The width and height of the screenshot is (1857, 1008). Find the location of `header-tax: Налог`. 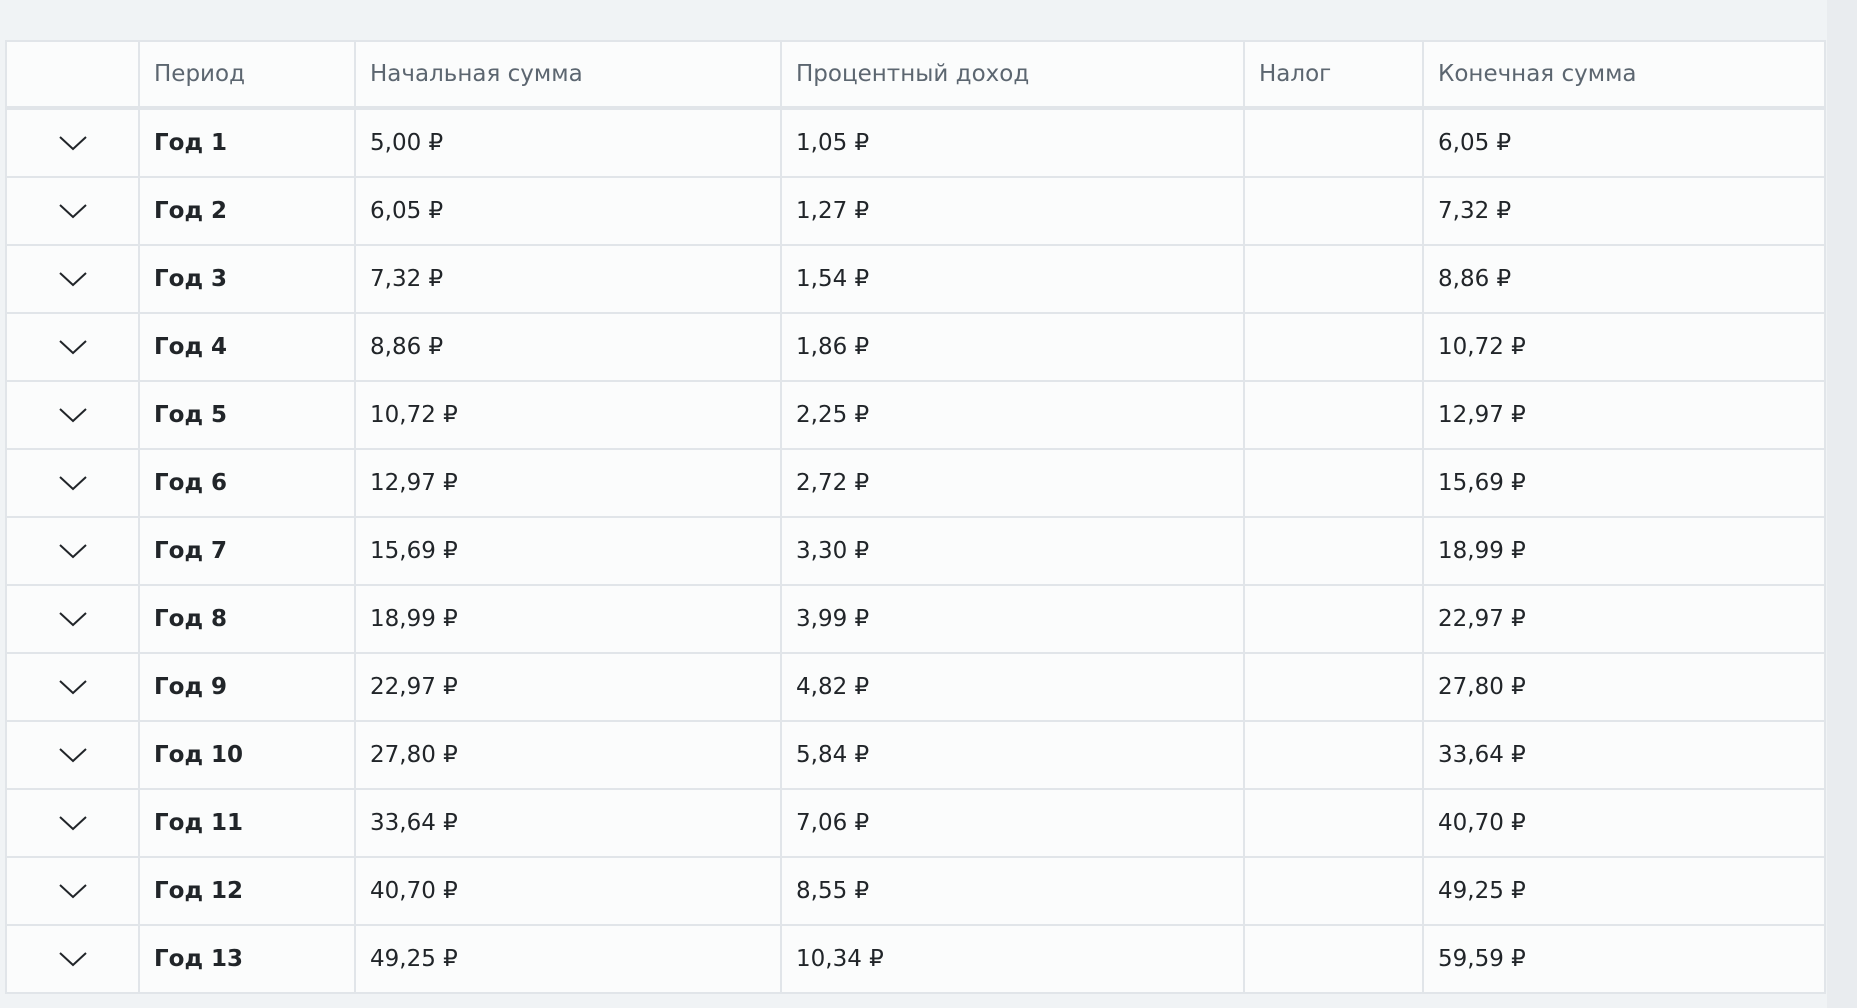

header-tax: Налог is located at coordinates (1333, 75).